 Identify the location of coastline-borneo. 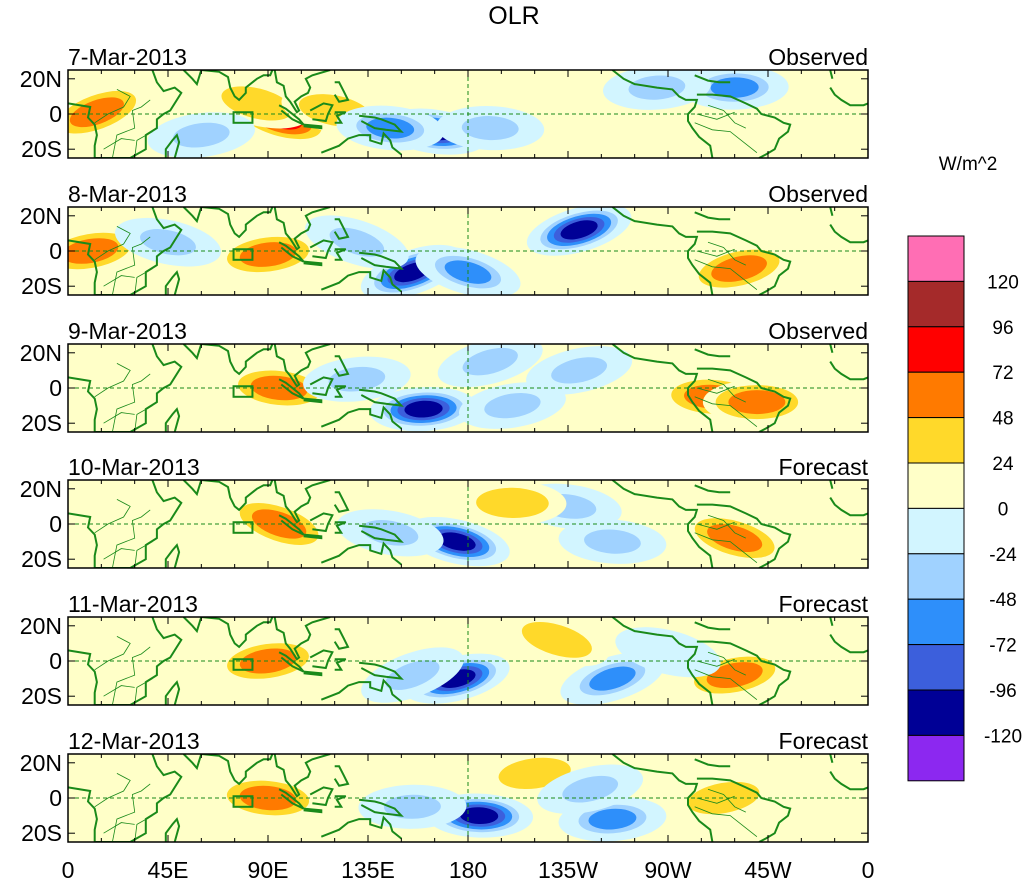
(321, 796).